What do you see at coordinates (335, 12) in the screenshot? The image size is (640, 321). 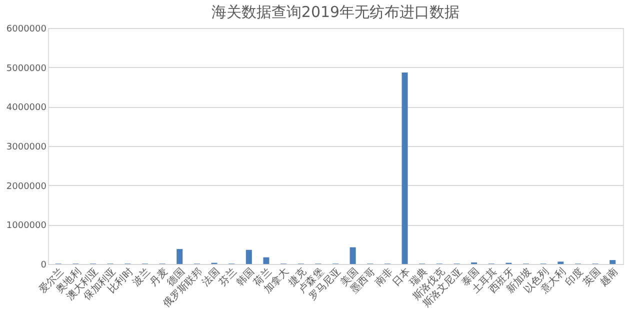 I see `chart-title: 海关数据查询2019年无纺布进口数据` at bounding box center [335, 12].